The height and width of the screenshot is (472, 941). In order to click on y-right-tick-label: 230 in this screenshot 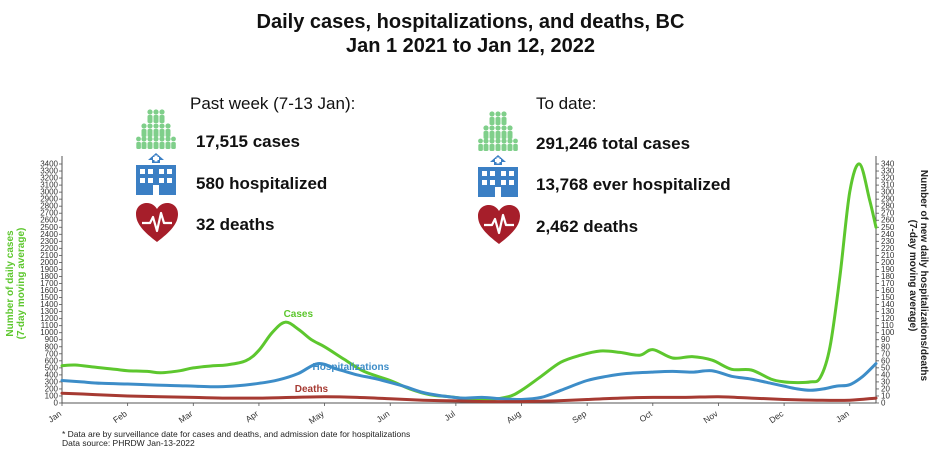, I will do `click(888, 241)`.